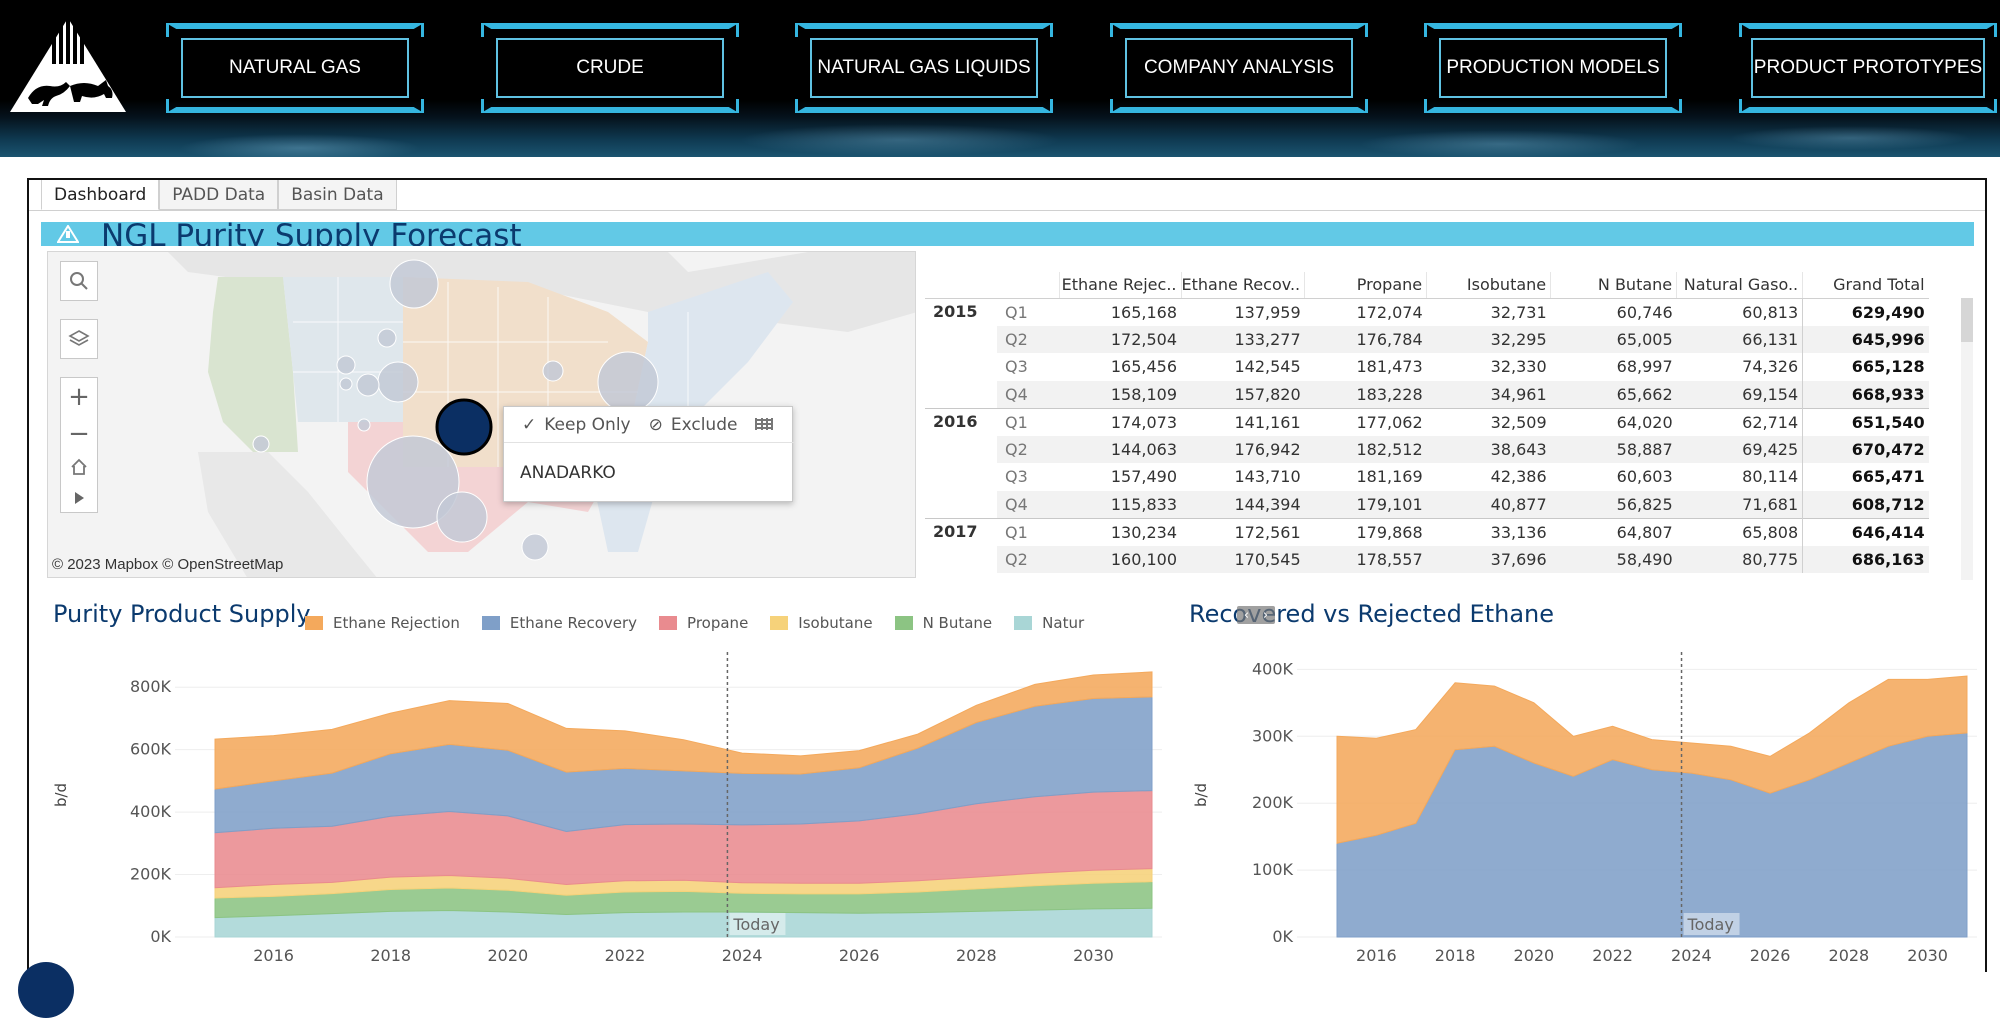  I want to click on value-cell: 157,490, so click(1143, 477).